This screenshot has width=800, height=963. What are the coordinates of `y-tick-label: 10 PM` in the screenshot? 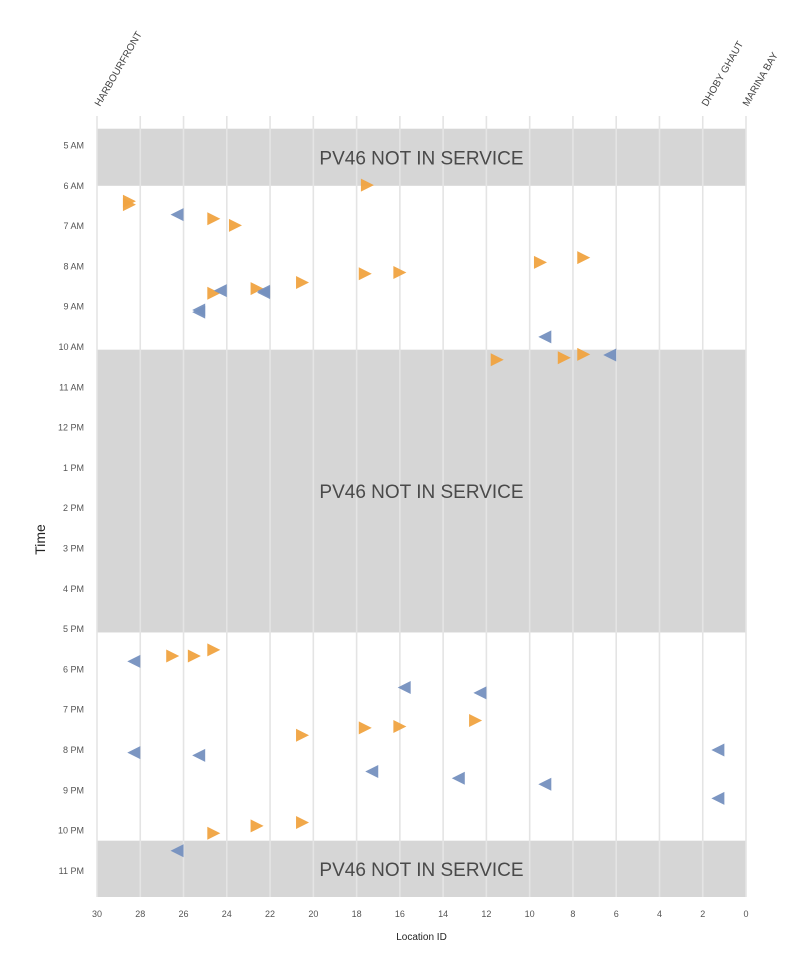 It's located at (71, 831).